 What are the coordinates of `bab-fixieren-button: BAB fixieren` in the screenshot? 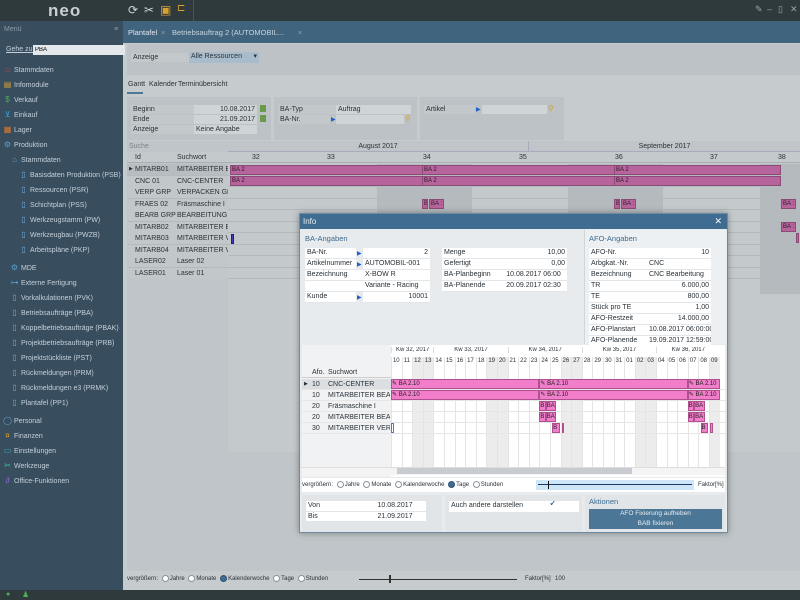 It's located at (655, 523).